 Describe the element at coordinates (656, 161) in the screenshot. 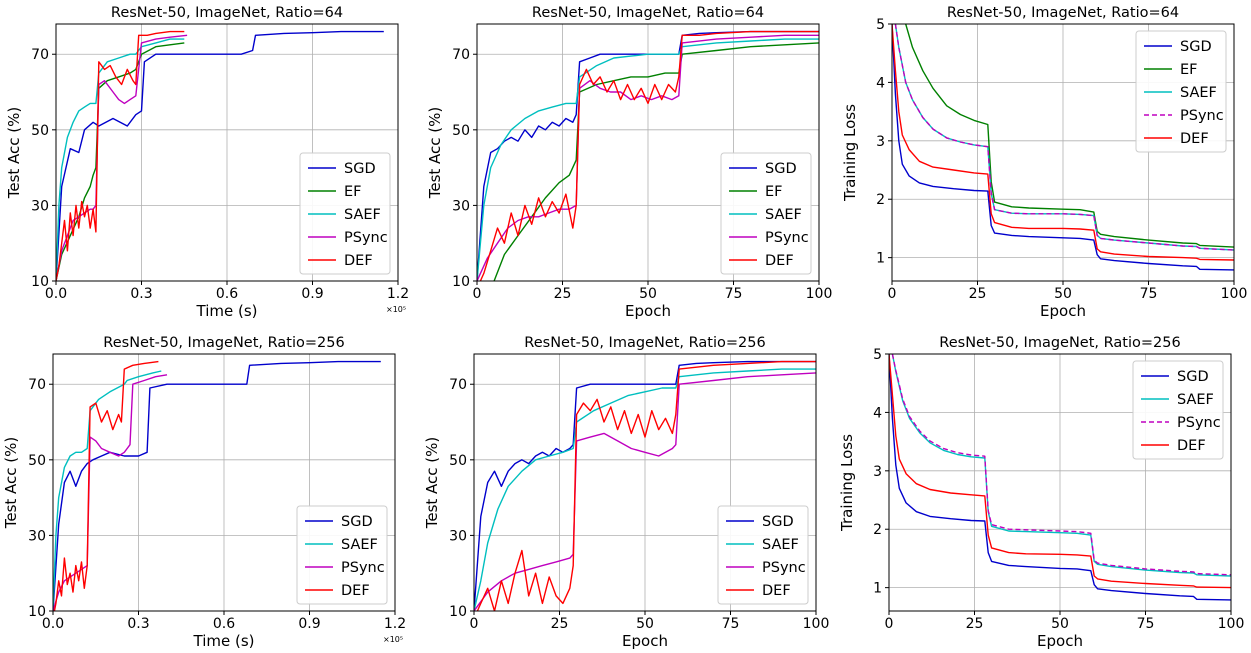

I see `series-line-ef` at that location.